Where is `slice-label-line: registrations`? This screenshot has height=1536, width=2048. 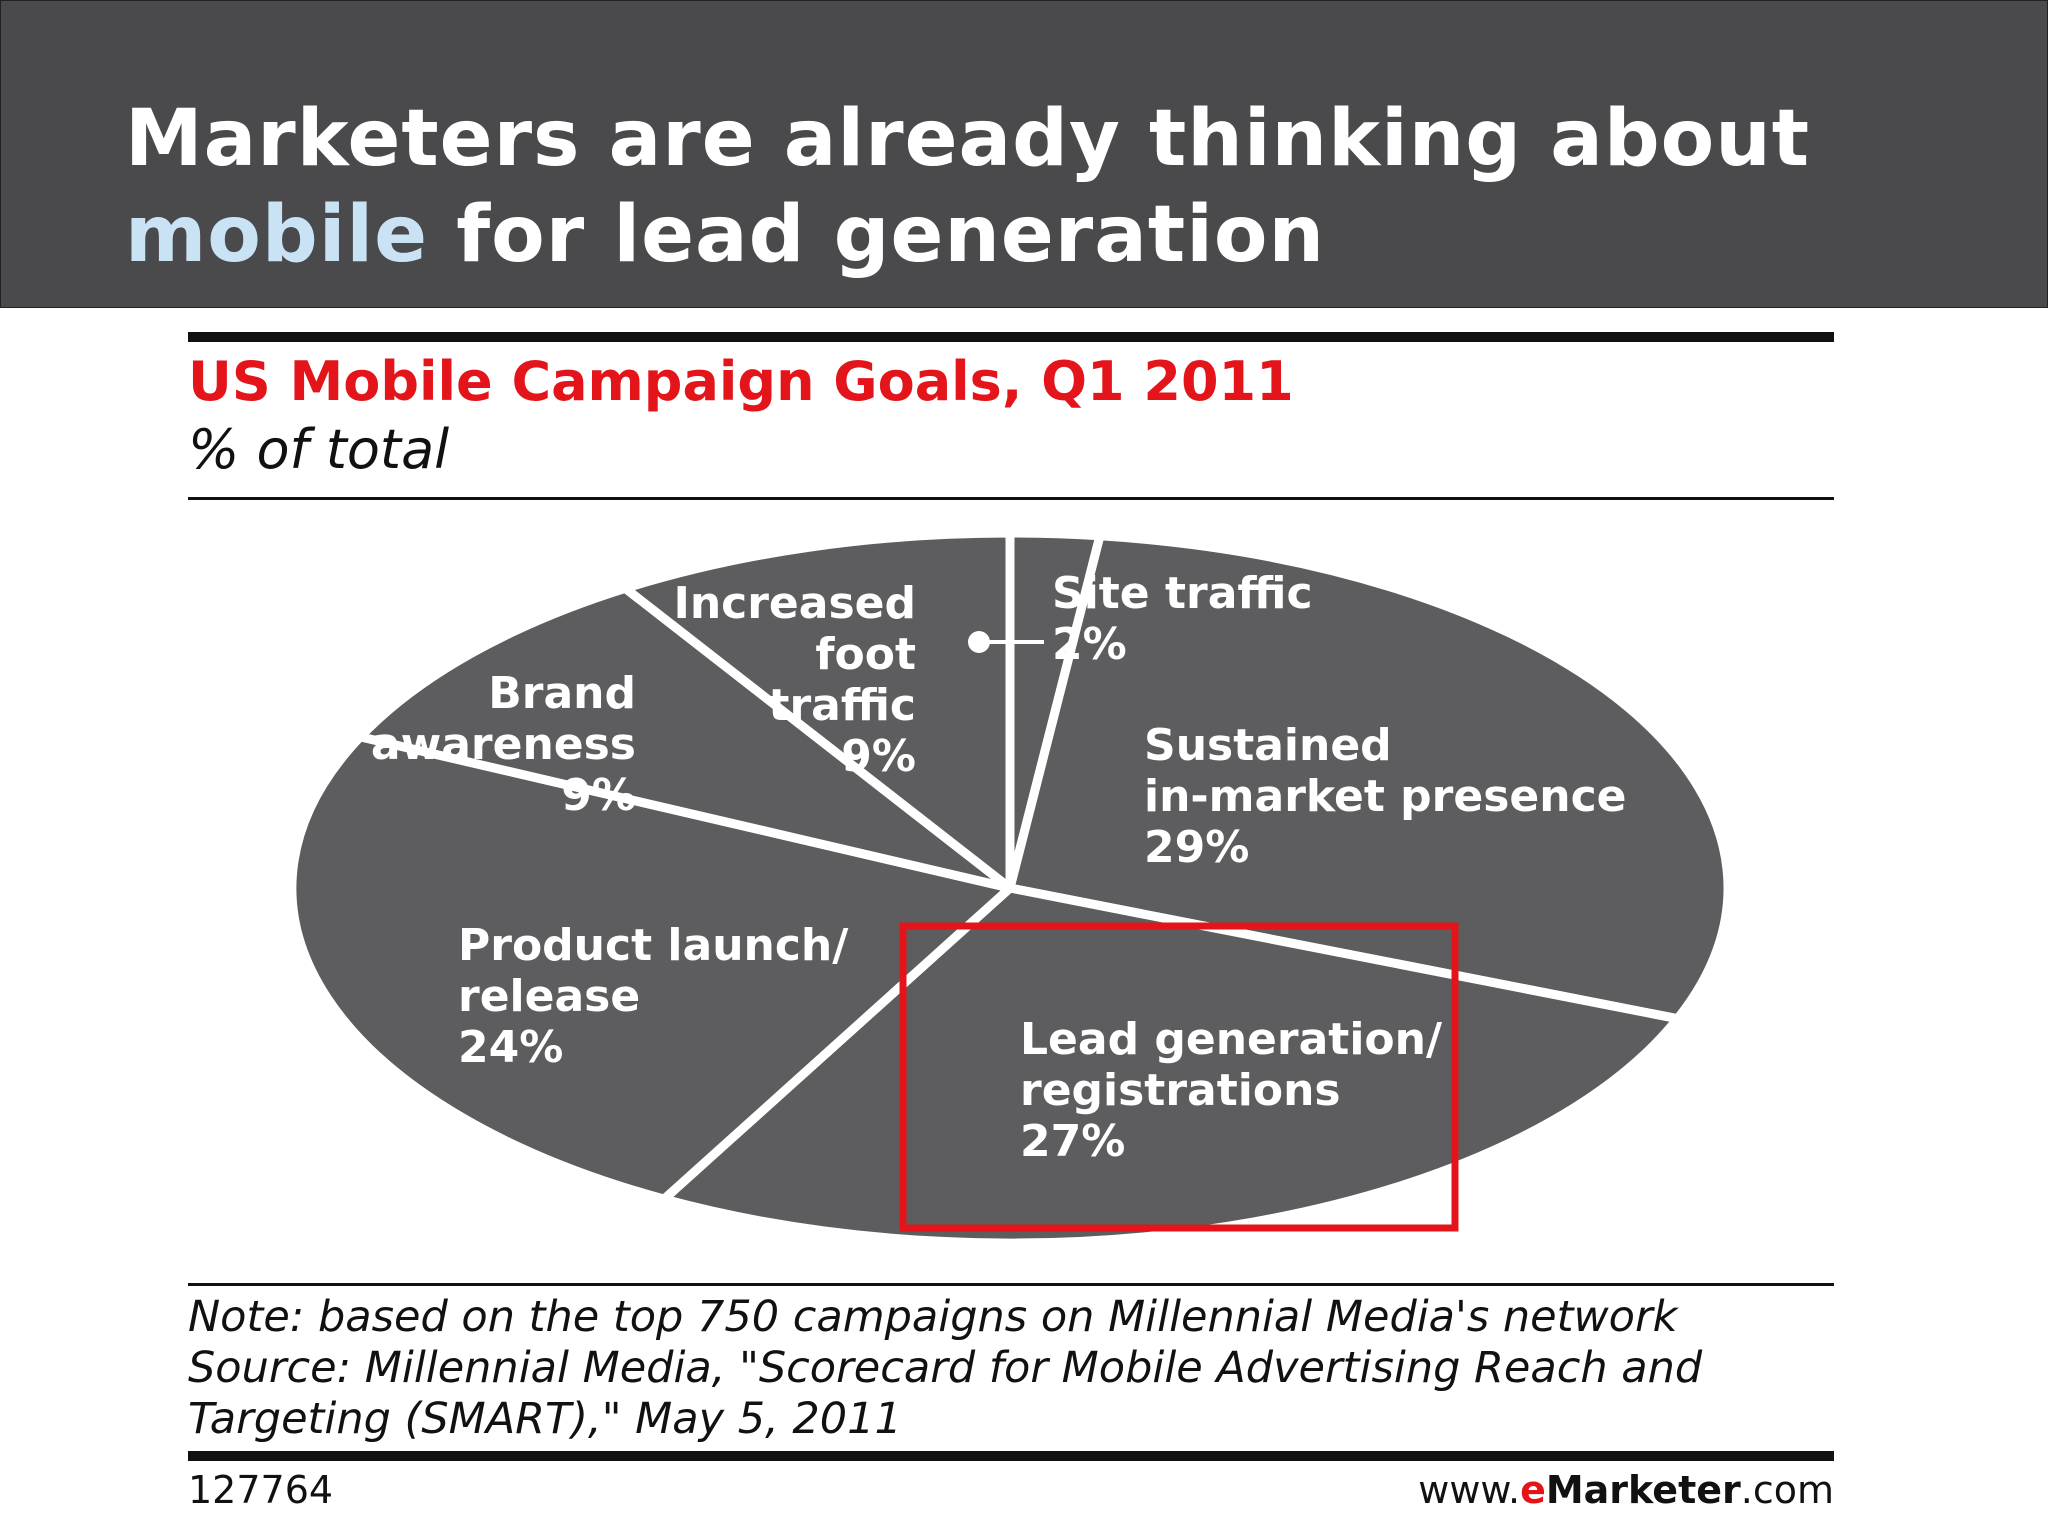
slice-label-line: registrations is located at coordinates (1180, 1090).